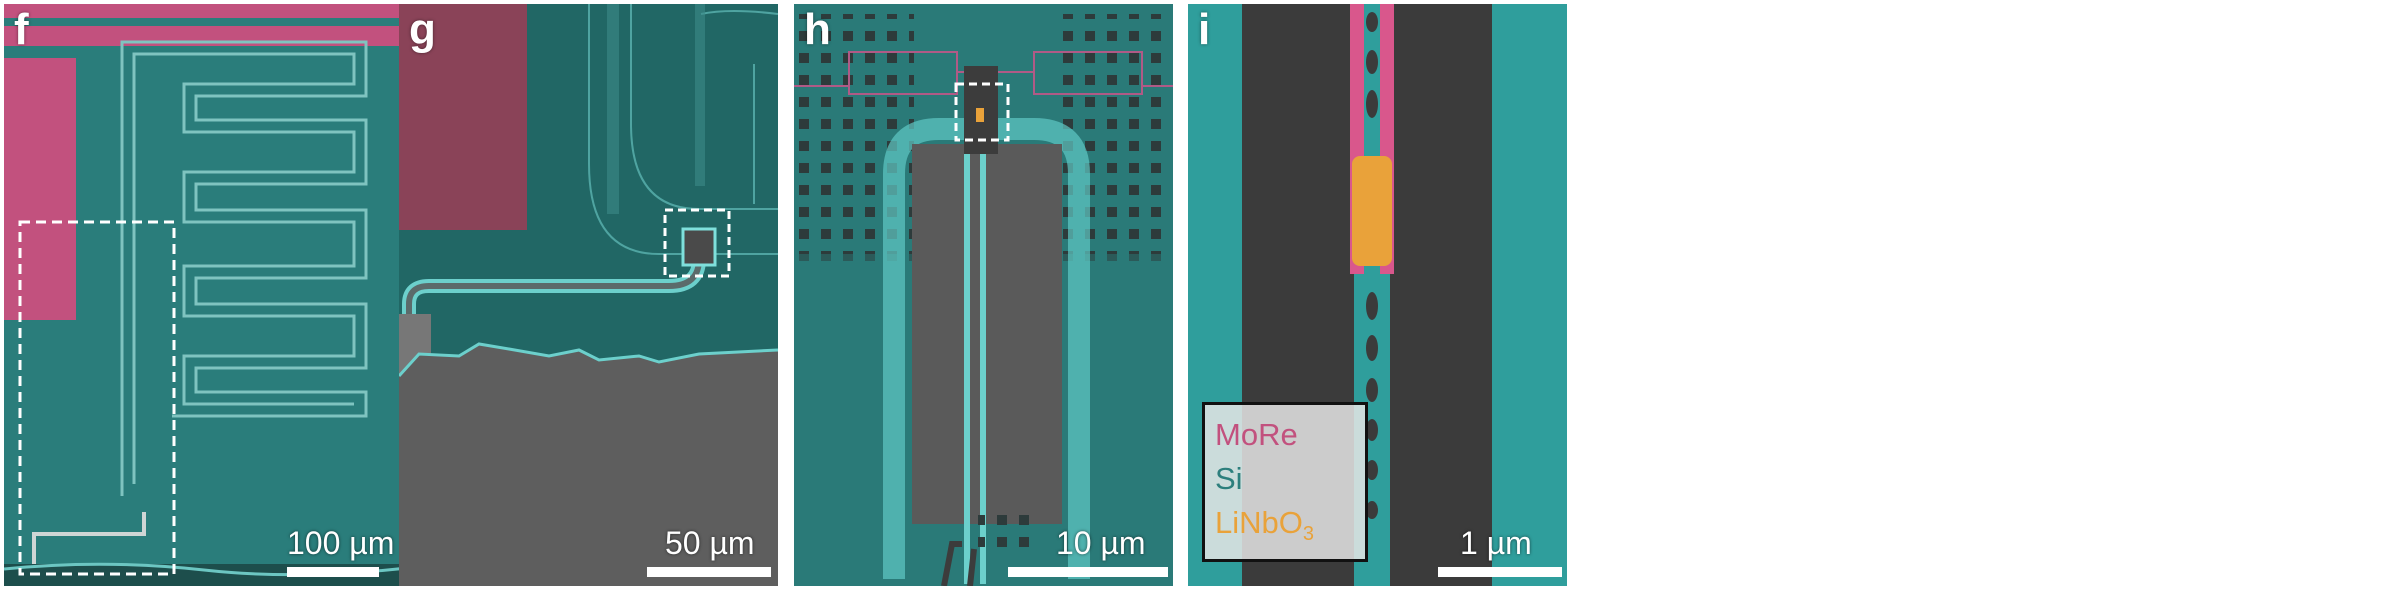  What do you see at coordinates (817, 29) in the screenshot?
I see `panel-letter: h` at bounding box center [817, 29].